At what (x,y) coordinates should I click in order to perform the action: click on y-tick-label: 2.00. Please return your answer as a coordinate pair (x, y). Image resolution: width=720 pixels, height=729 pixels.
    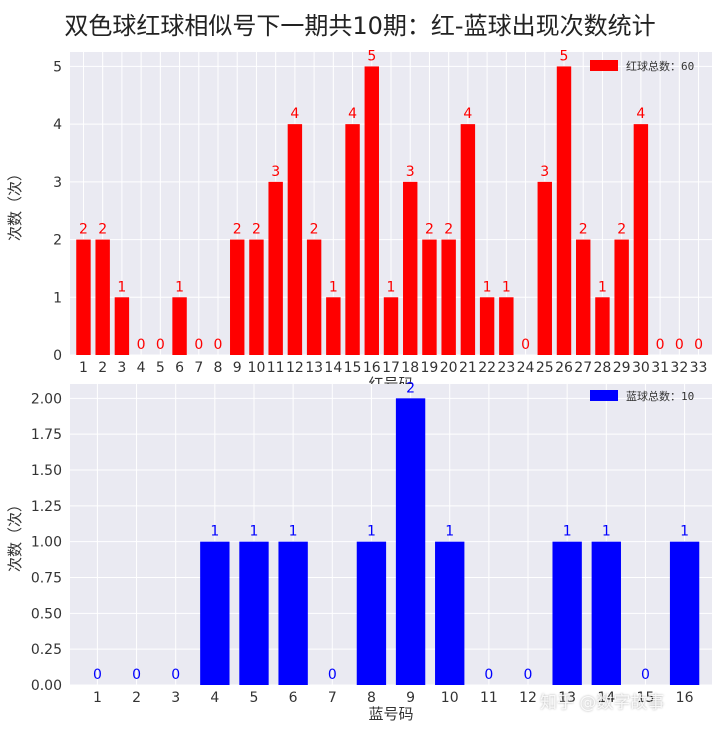
    Looking at the image, I should click on (46, 399).